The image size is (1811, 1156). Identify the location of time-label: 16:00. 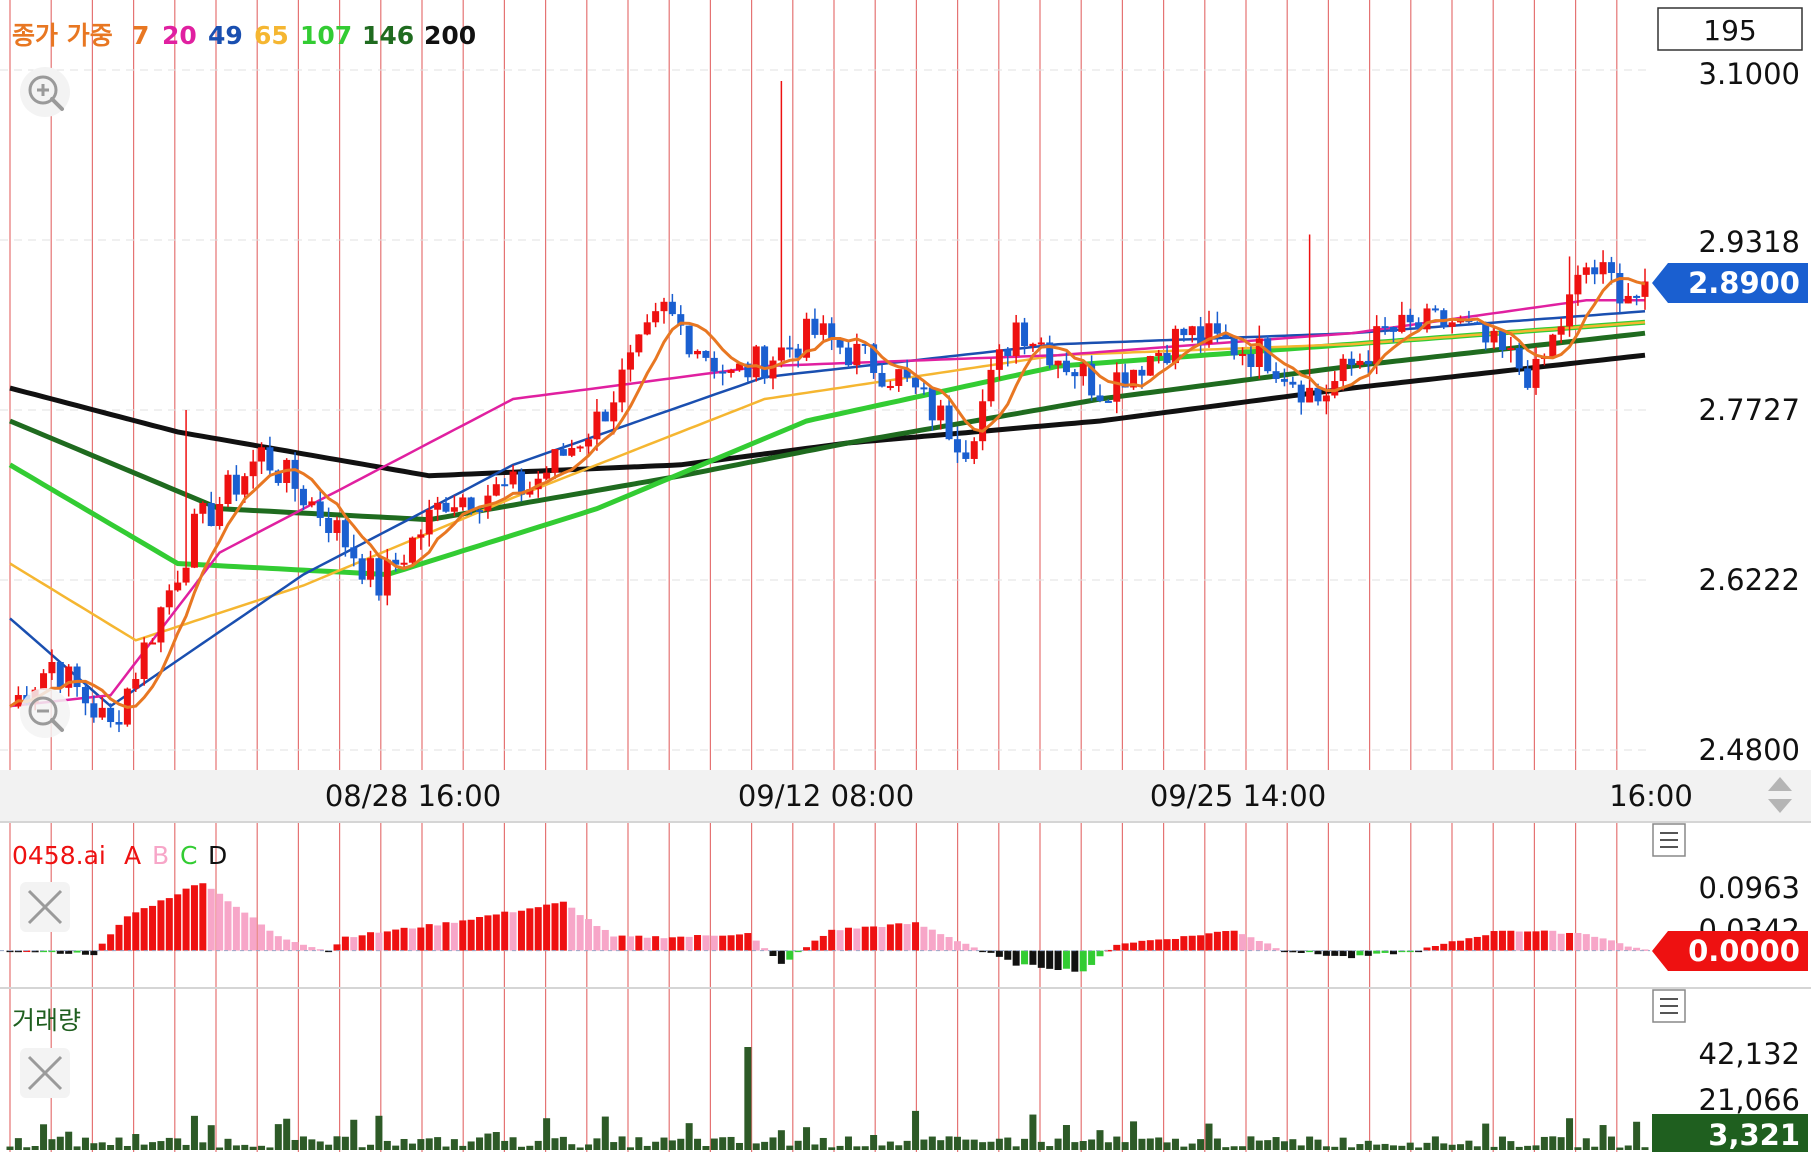
(1651, 796).